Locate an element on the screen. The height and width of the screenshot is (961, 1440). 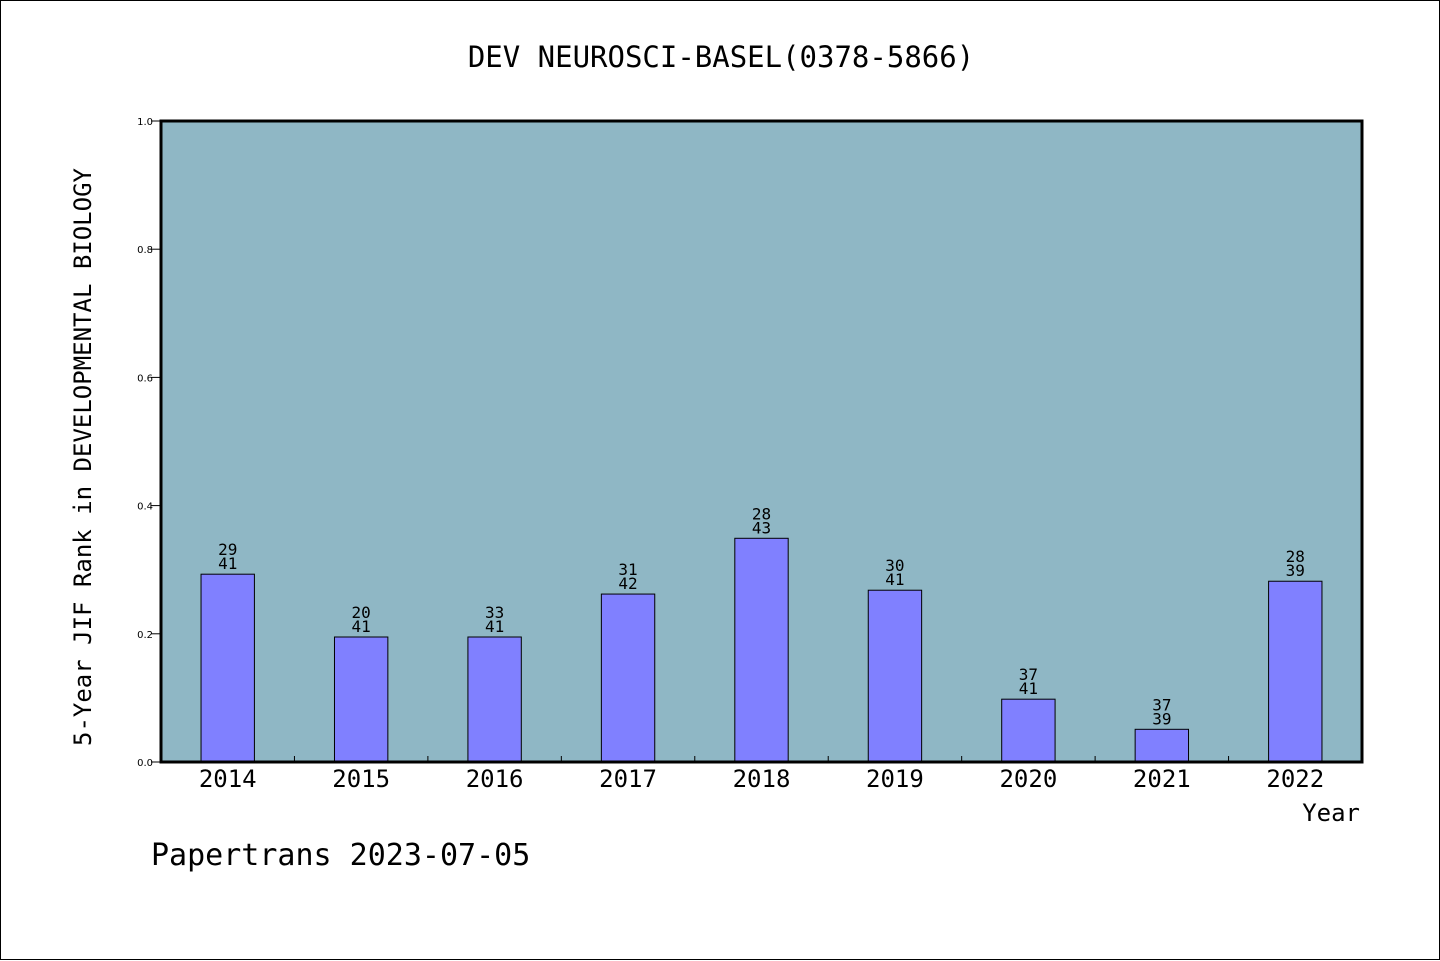
bar-rank-label: 30 is located at coordinates (894, 565).